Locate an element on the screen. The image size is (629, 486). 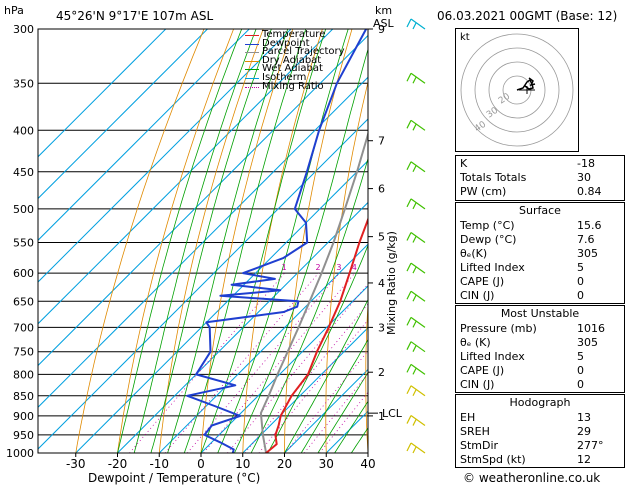
hodo-value: 12 is located at coordinates (584, 459).